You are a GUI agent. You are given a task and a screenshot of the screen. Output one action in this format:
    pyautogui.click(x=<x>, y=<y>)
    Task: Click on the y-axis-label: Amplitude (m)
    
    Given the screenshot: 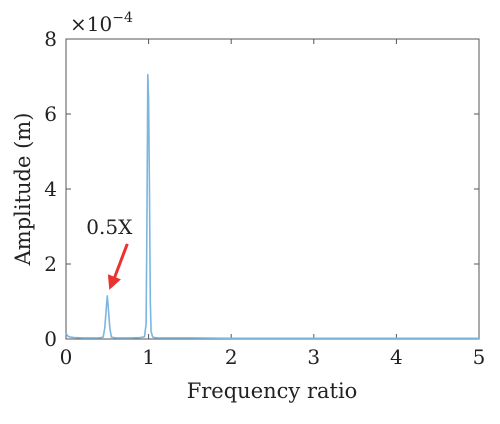 What is the action you would take?
    pyautogui.click(x=23, y=190)
    